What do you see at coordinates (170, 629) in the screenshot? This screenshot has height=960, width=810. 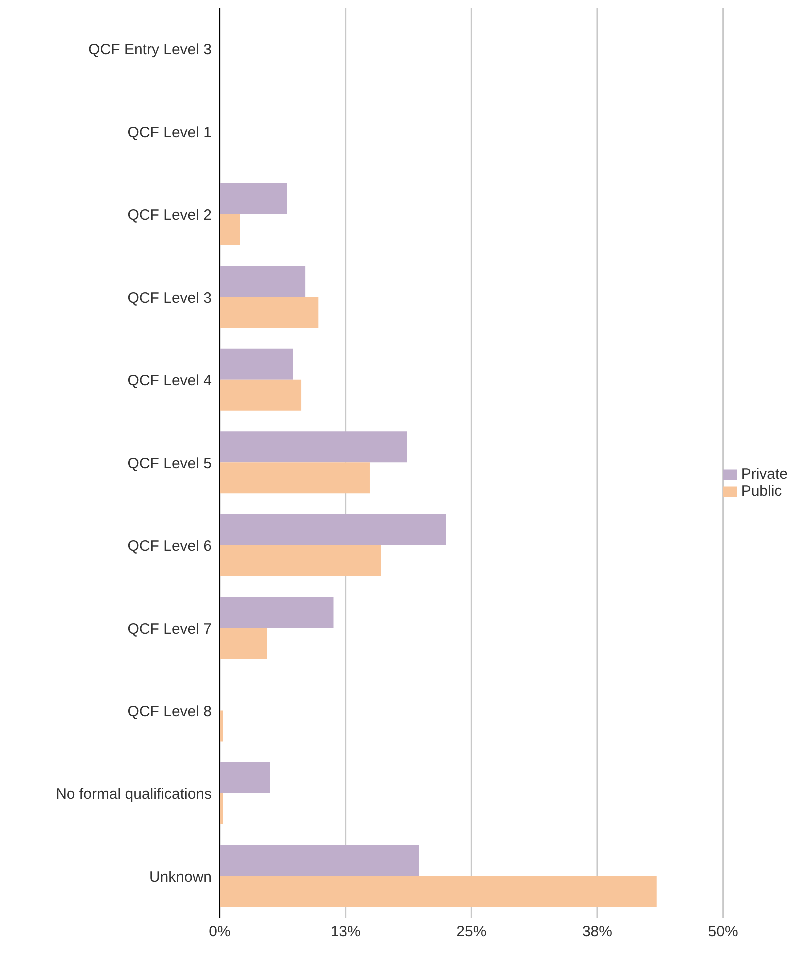 I see `y-tick-label: QCF Level 7` at bounding box center [170, 629].